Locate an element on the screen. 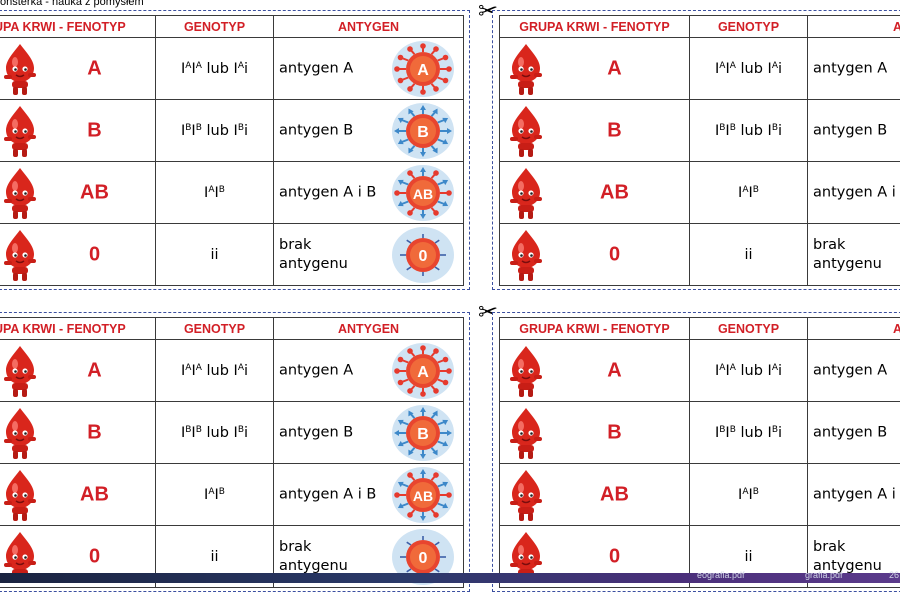 This screenshot has width=900, height=592. taskbar-strip is located at coordinates (450, 578).